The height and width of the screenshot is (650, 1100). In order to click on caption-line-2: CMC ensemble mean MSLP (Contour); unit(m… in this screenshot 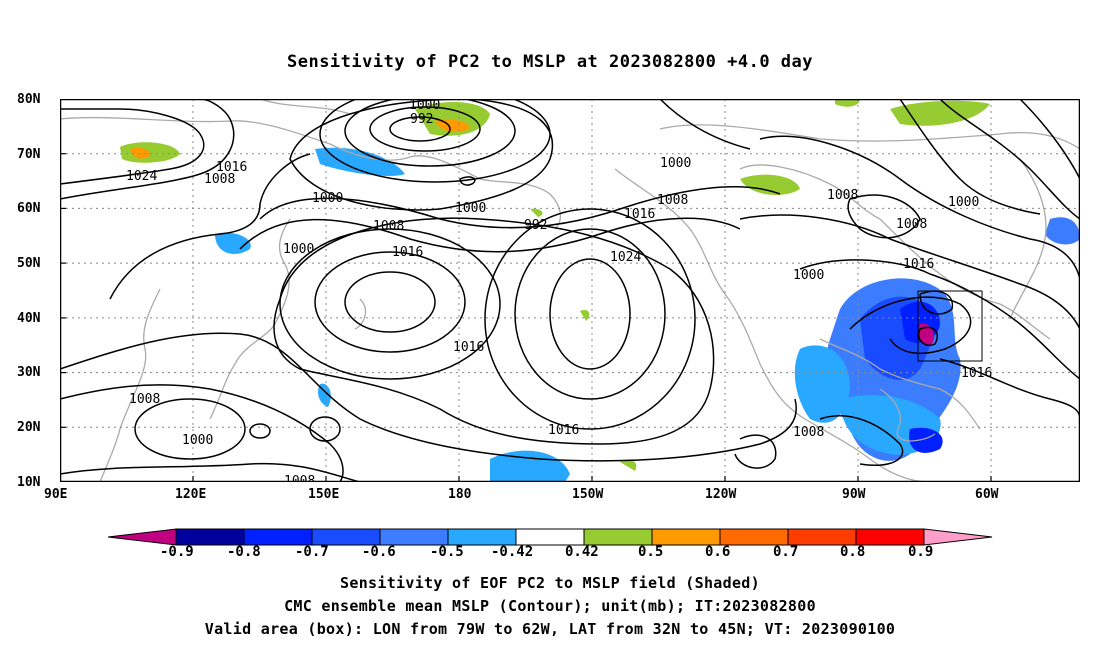, I will do `click(550, 606)`.